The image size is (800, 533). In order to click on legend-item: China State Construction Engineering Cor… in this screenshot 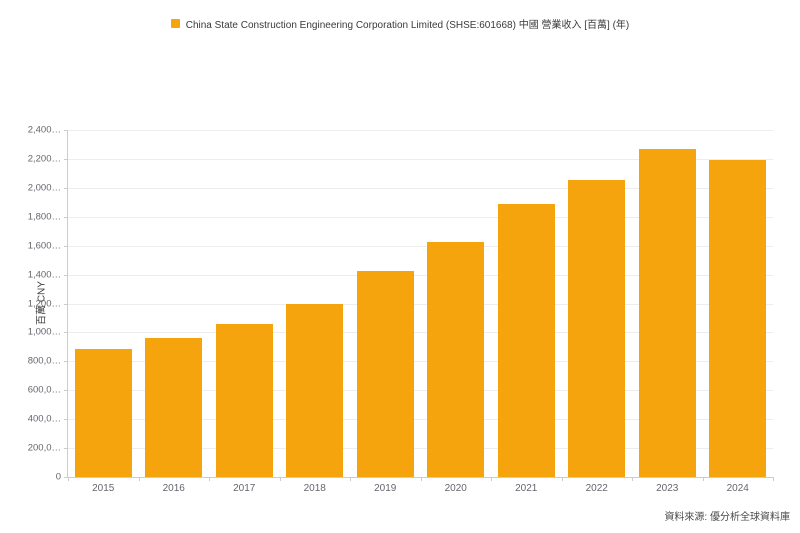, I will do `click(400, 23)`.